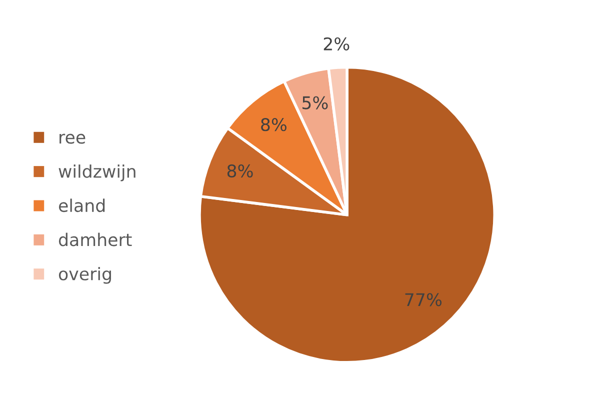 This screenshot has height=410, width=602. Describe the element at coordinates (84, 275) in the screenshot. I see `legend-label: overig` at that location.